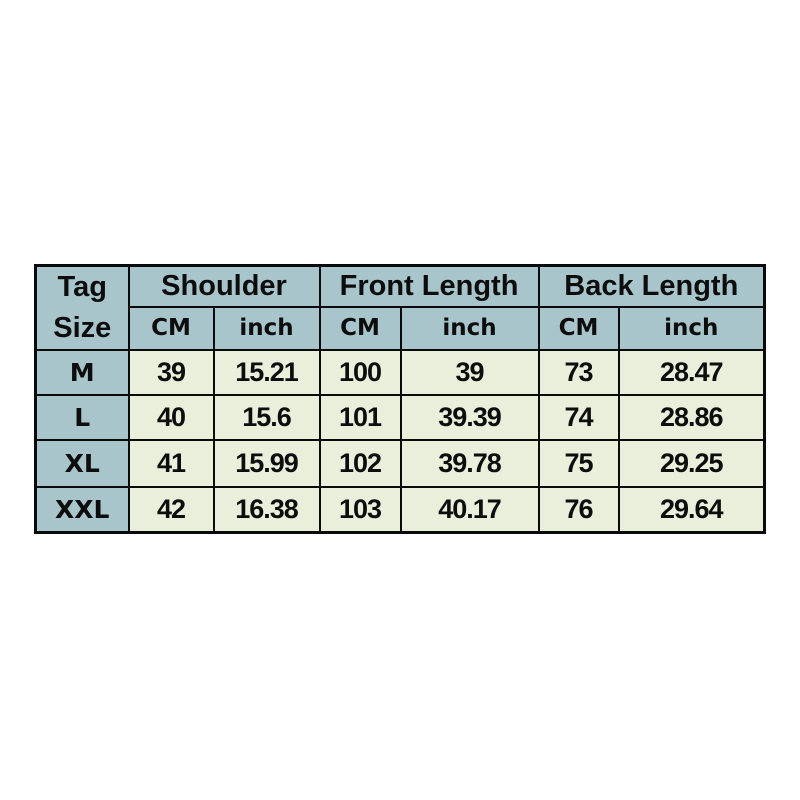 The width and height of the screenshot is (800, 800). What do you see at coordinates (651, 286) in the screenshot?
I see `group-header-back-length: Back Length` at bounding box center [651, 286].